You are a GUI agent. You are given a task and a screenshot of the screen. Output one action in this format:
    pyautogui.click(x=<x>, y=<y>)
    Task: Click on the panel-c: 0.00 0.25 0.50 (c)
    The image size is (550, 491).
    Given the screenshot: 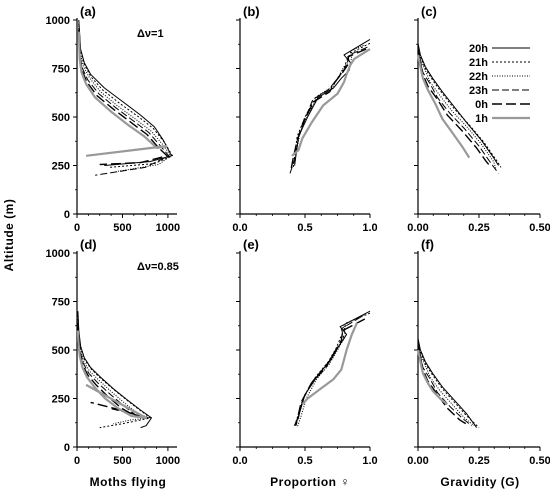 What is the action you would take?
    pyautogui.click(x=478, y=119)
    